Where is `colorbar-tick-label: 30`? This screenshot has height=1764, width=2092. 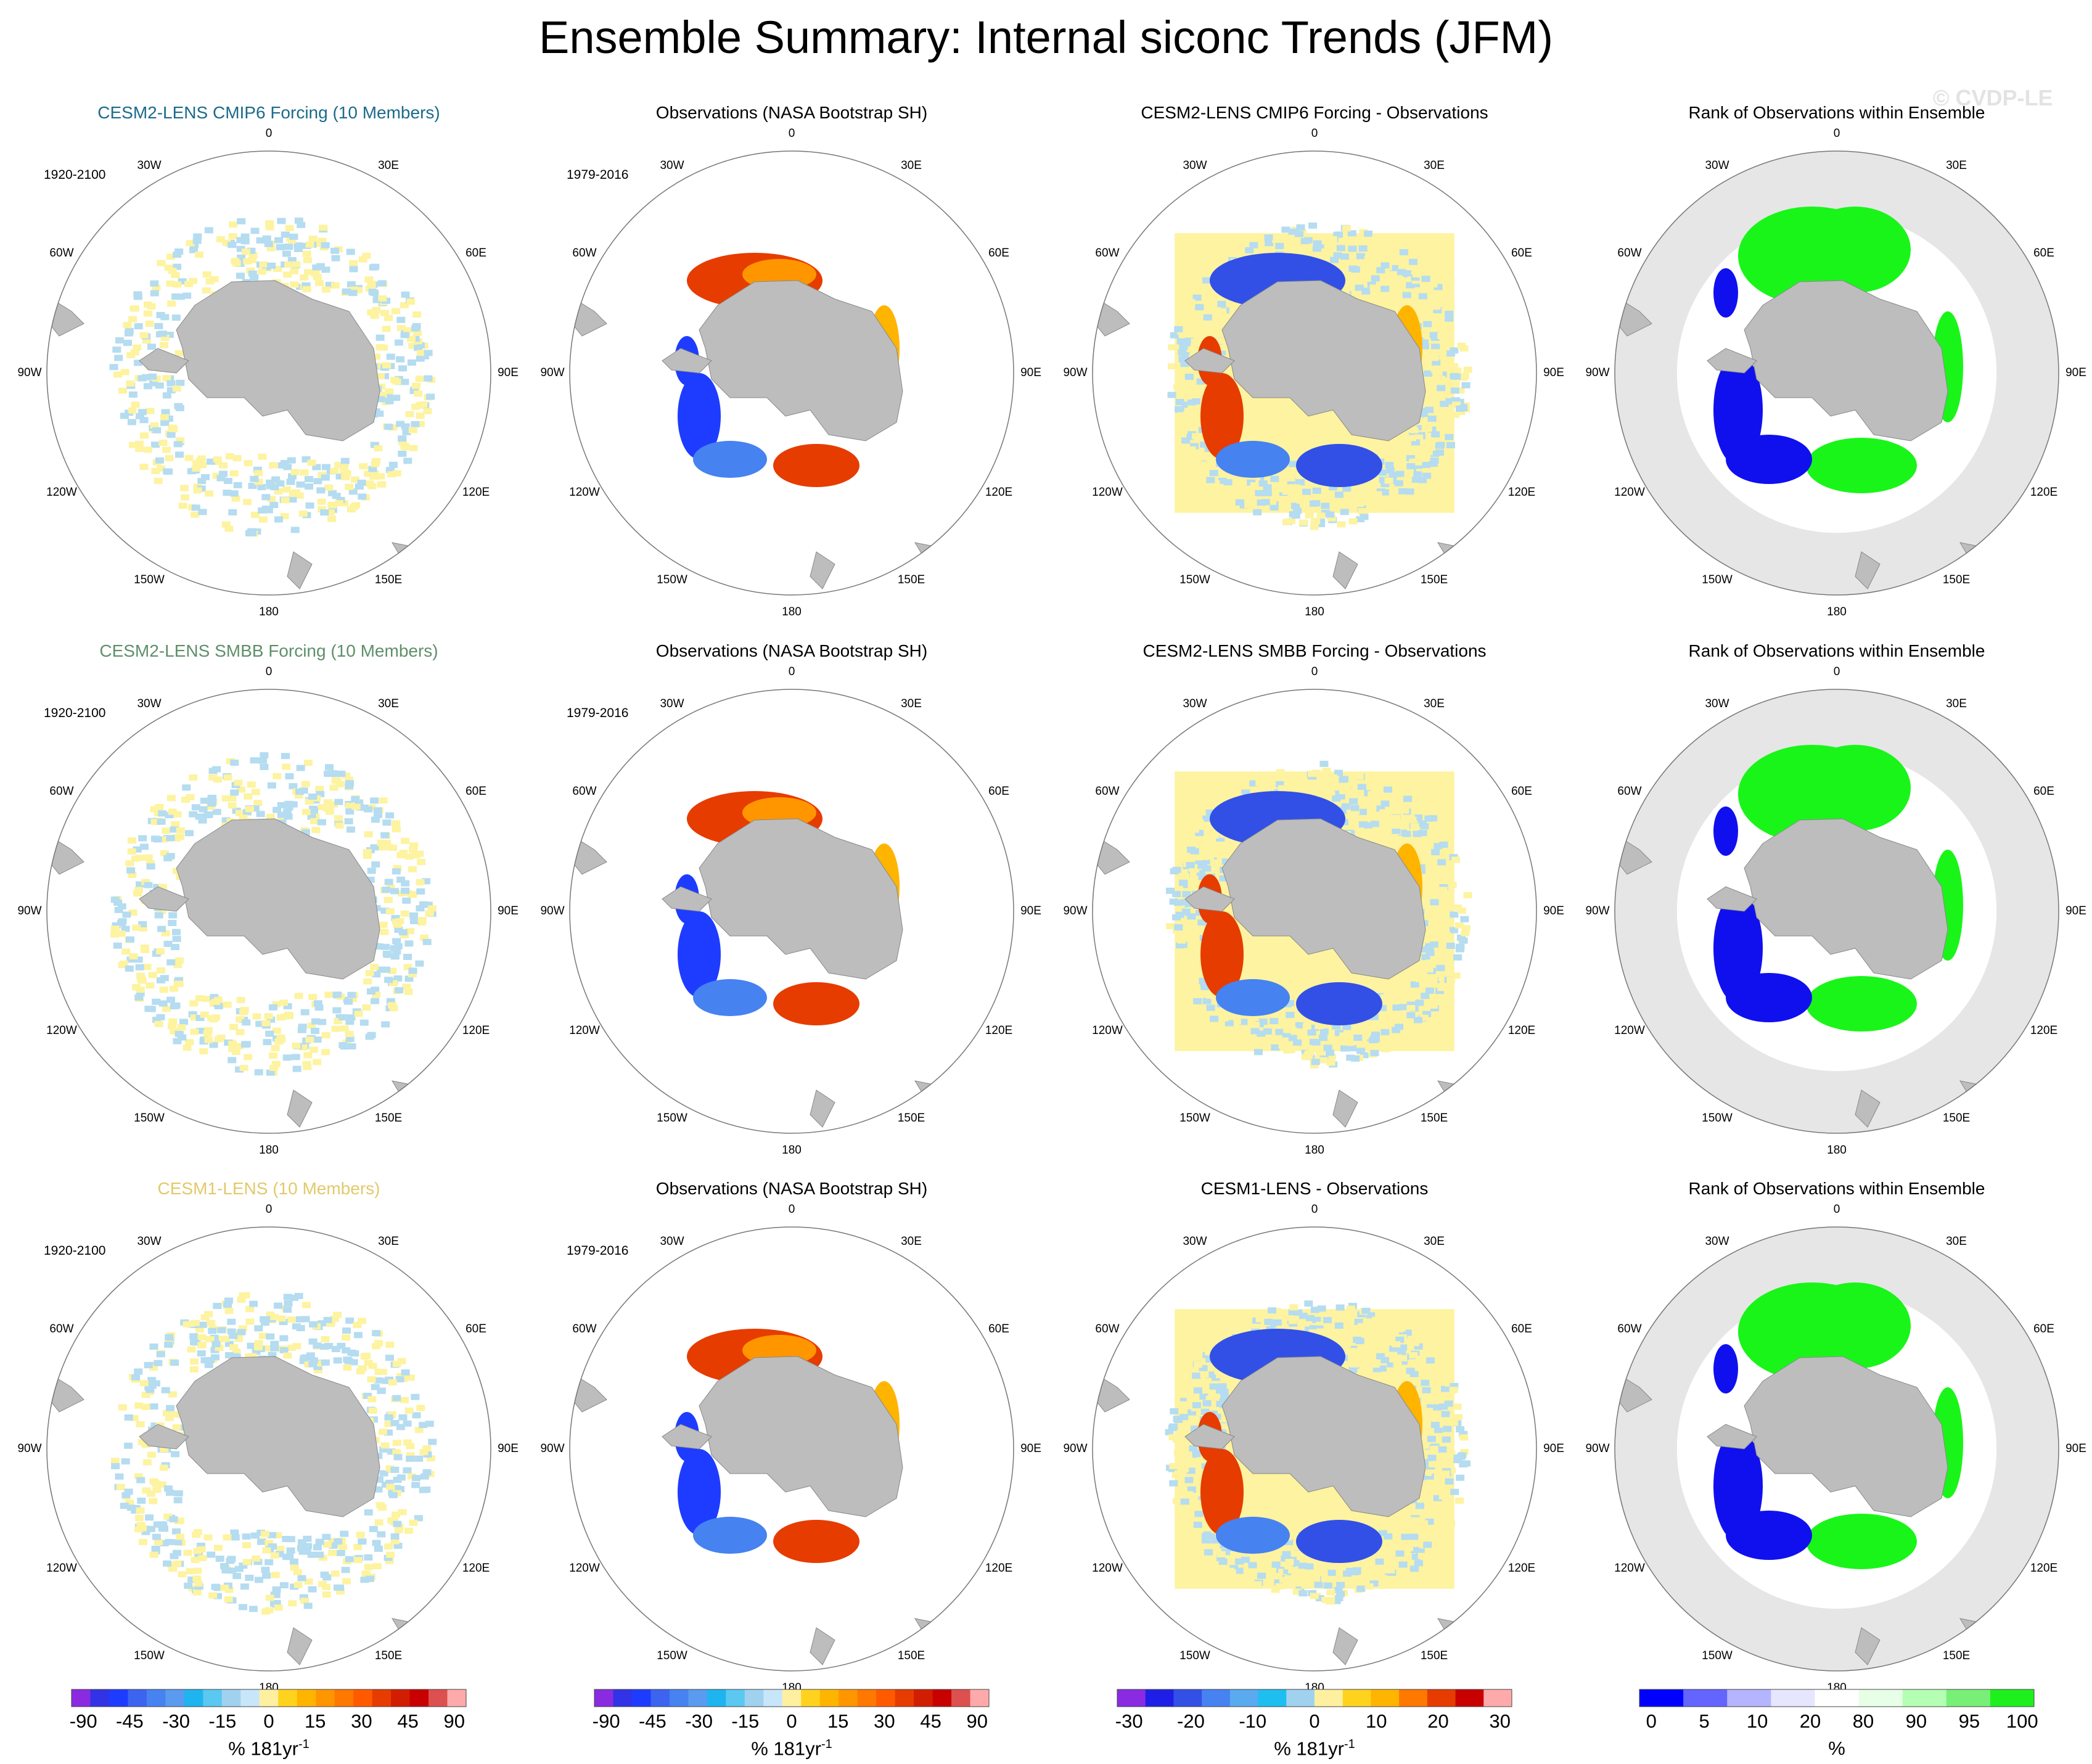 colorbar-tick-label: 30 is located at coordinates (361, 1721).